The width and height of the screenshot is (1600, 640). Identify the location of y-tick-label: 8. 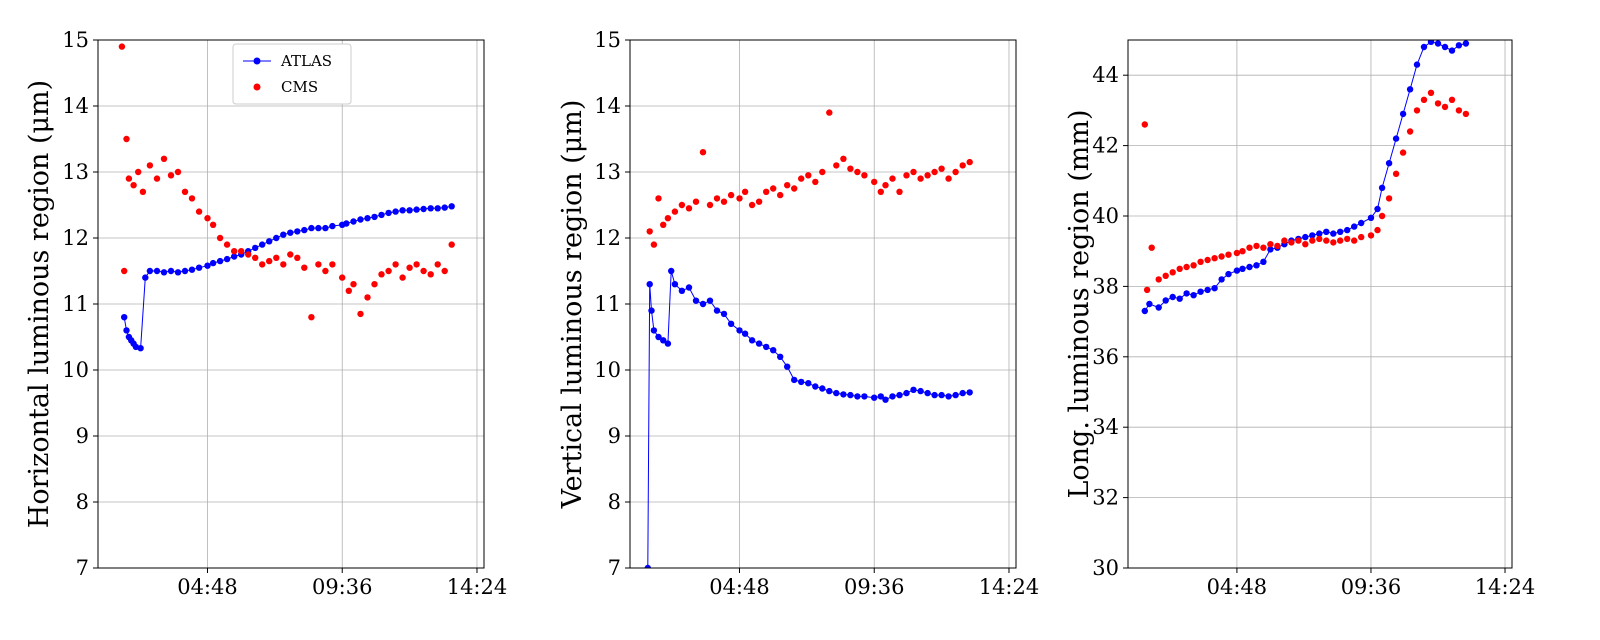
(614, 502).